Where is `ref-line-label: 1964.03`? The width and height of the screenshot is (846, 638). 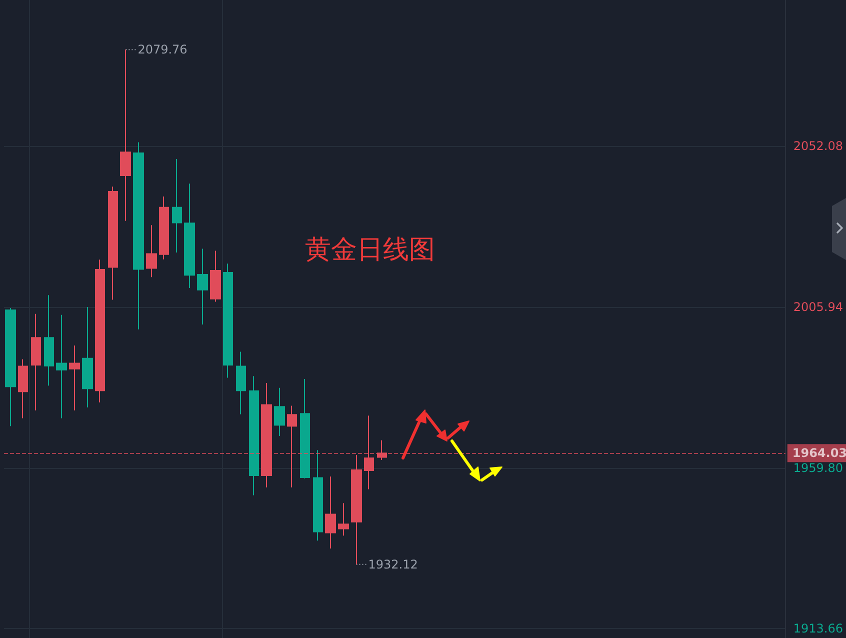
ref-line-label: 1964.03 is located at coordinates (819, 453).